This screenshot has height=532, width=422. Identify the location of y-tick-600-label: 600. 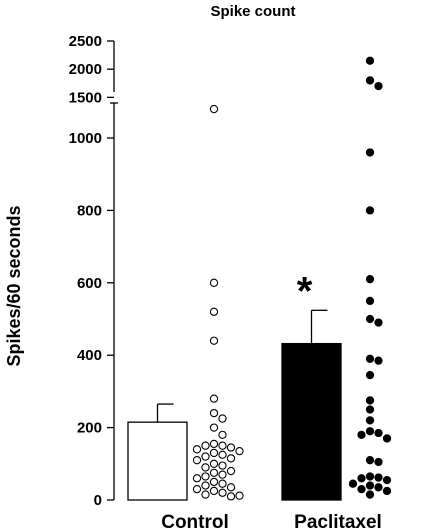
(89, 283).